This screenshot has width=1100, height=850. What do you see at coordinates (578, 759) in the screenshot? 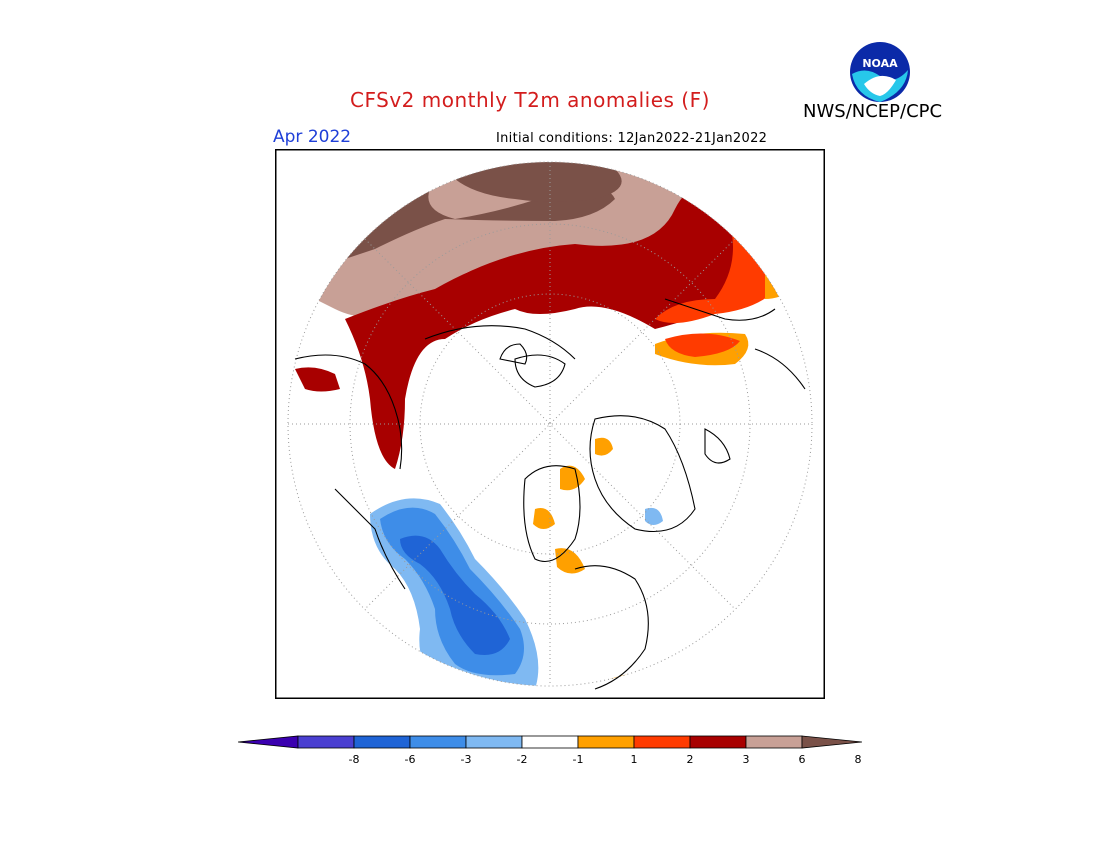
I see `colorbar-tick-label: -1` at bounding box center [578, 759].